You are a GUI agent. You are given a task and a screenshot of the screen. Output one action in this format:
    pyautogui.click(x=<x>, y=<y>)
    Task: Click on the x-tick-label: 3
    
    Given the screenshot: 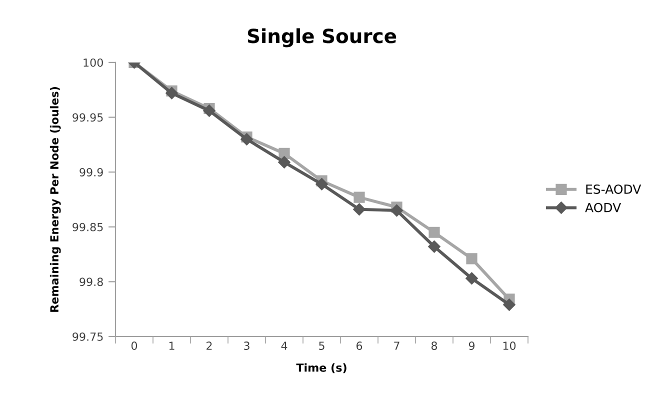 What is the action you would take?
    pyautogui.click(x=247, y=346)
    